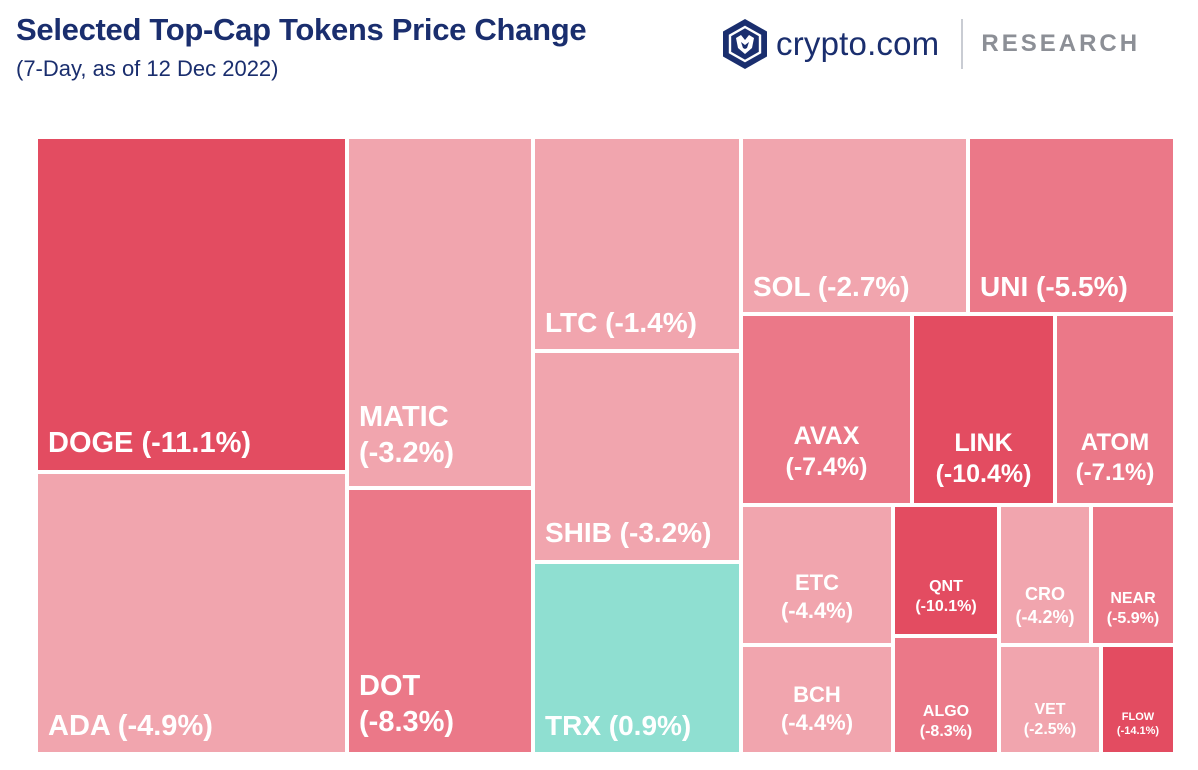  I want to click on tile-label-line: (-14.1%), so click(1138, 730).